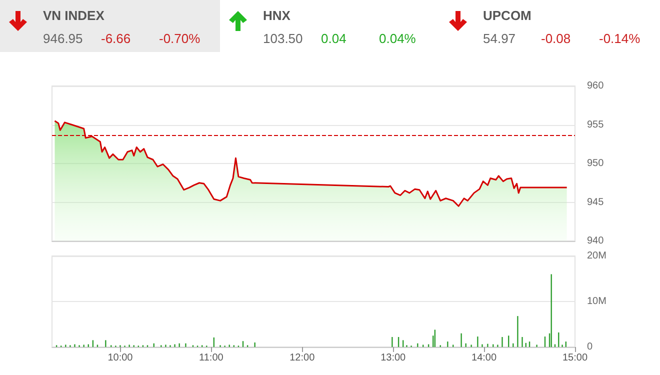 The height and width of the screenshot is (375, 660). I want to click on y-tick-label: 940, so click(595, 241).